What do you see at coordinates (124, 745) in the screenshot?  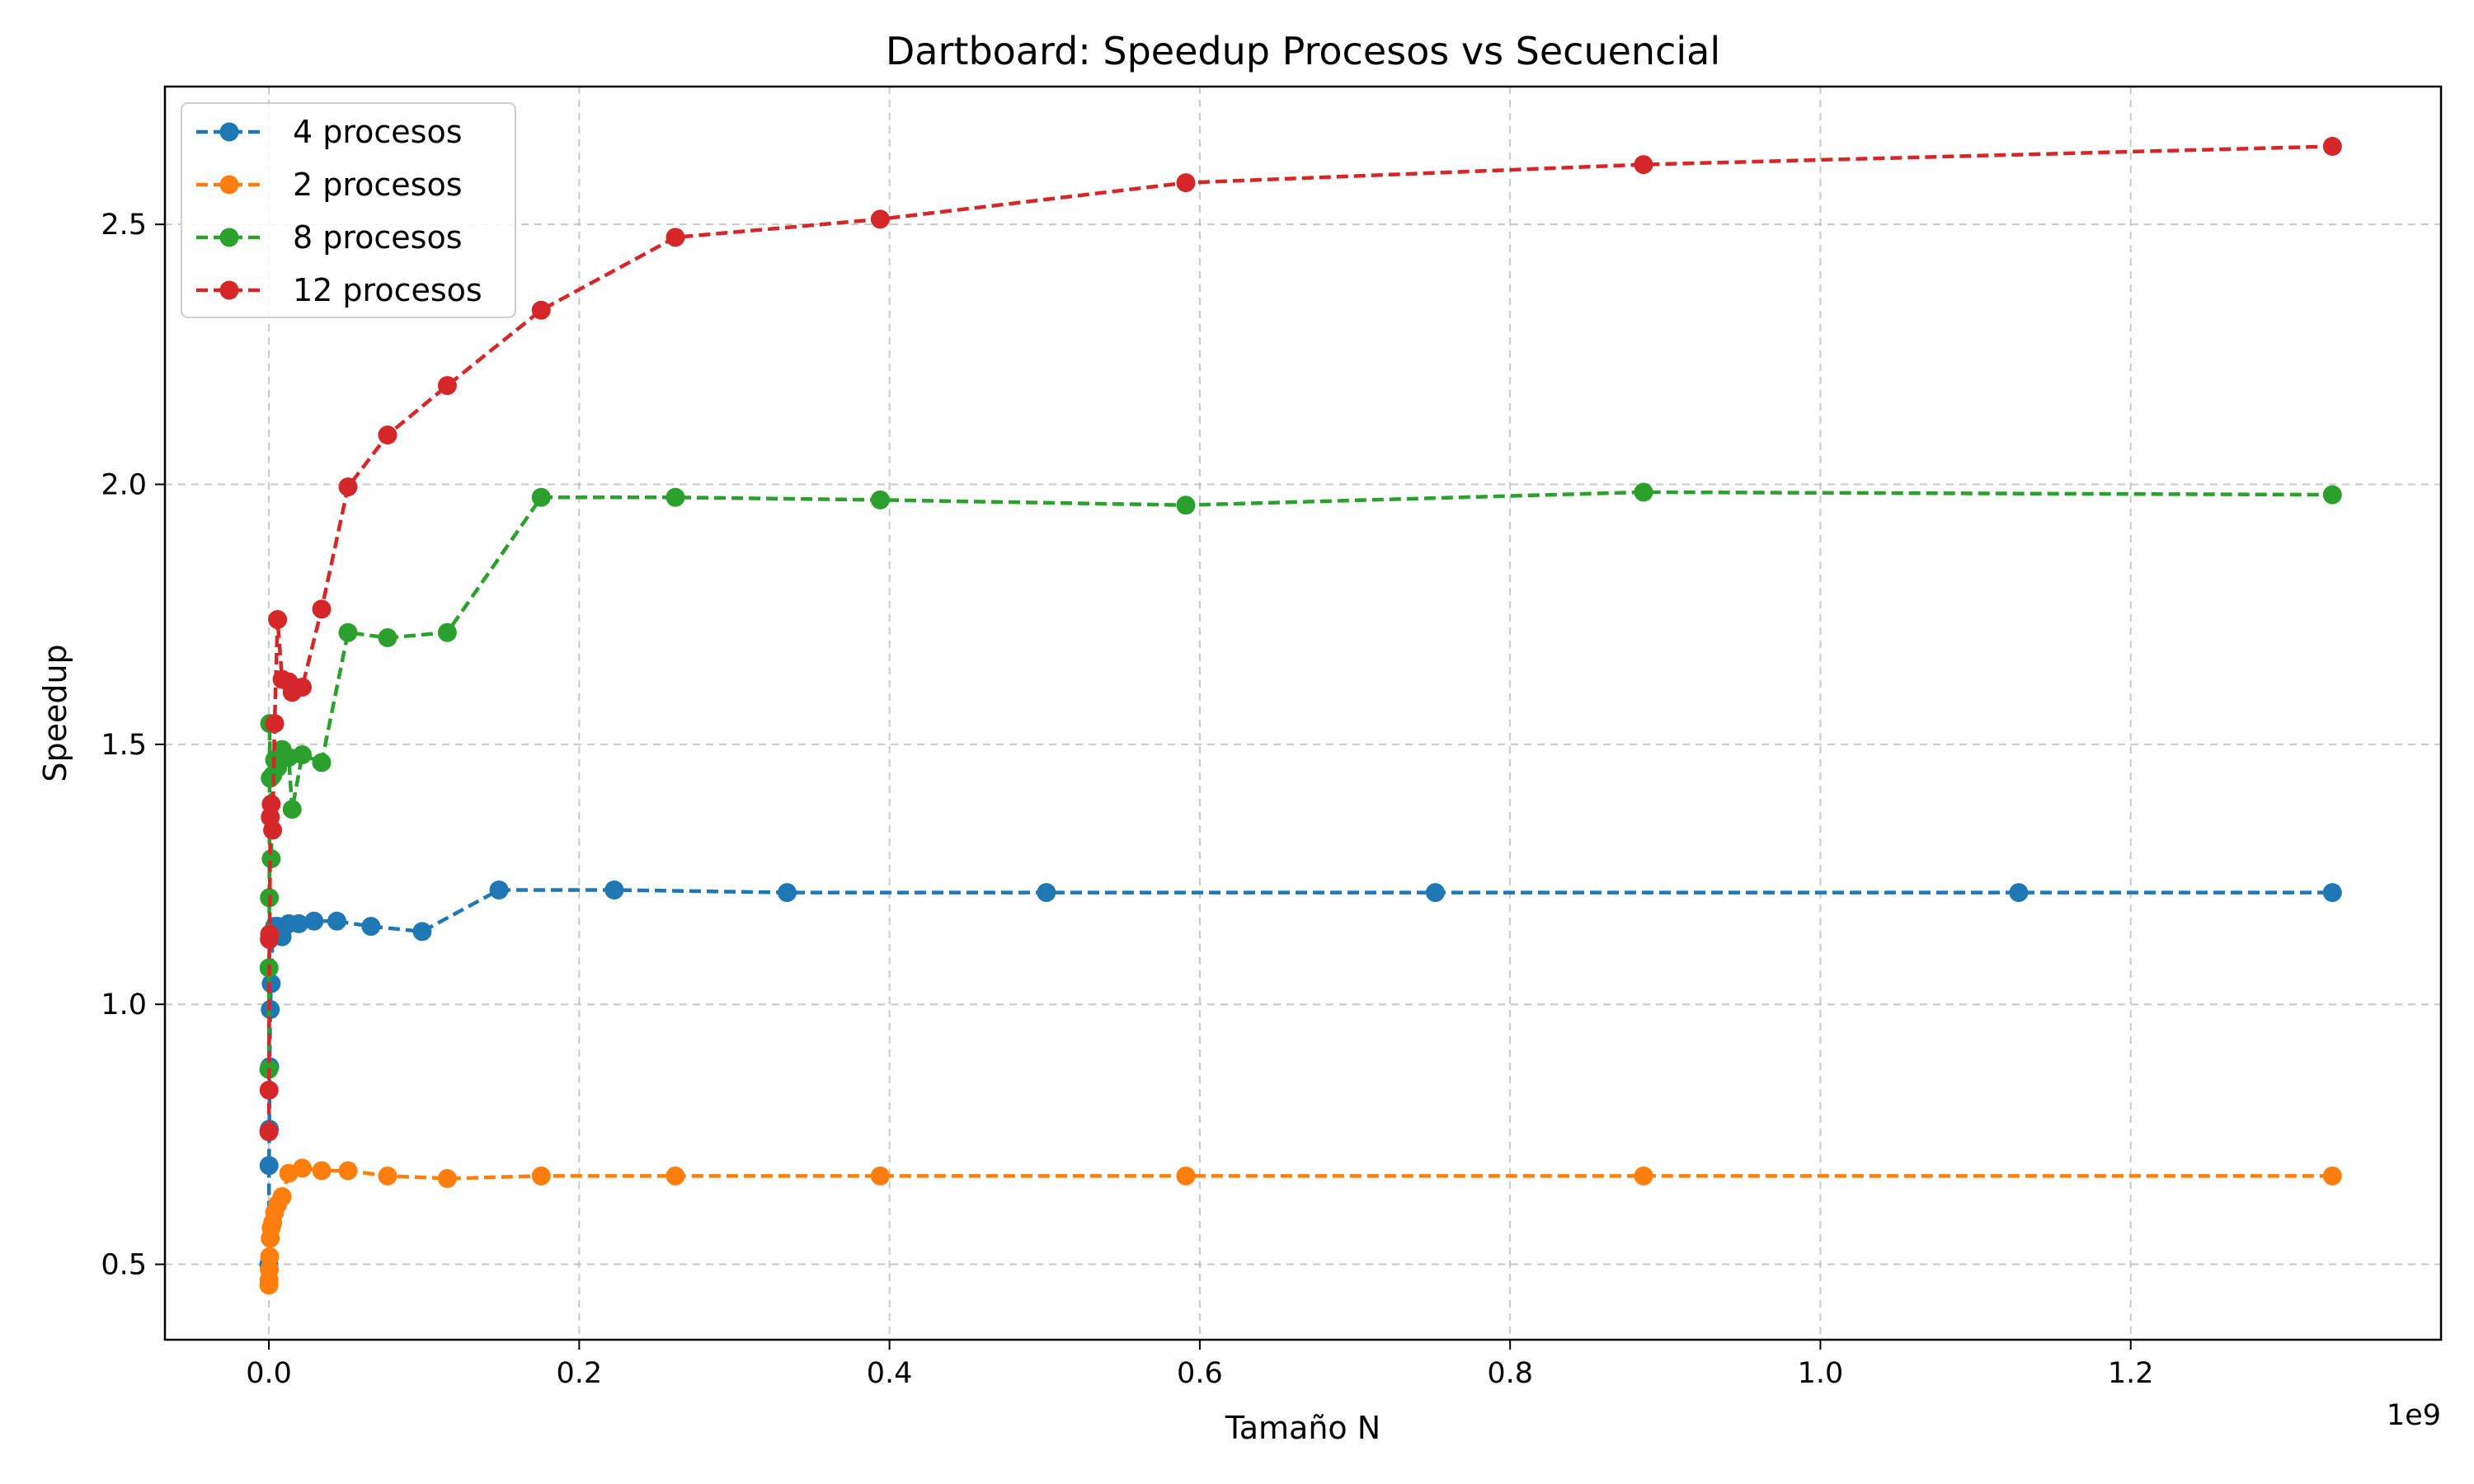 I see `y-tick-label: 1.5` at bounding box center [124, 745].